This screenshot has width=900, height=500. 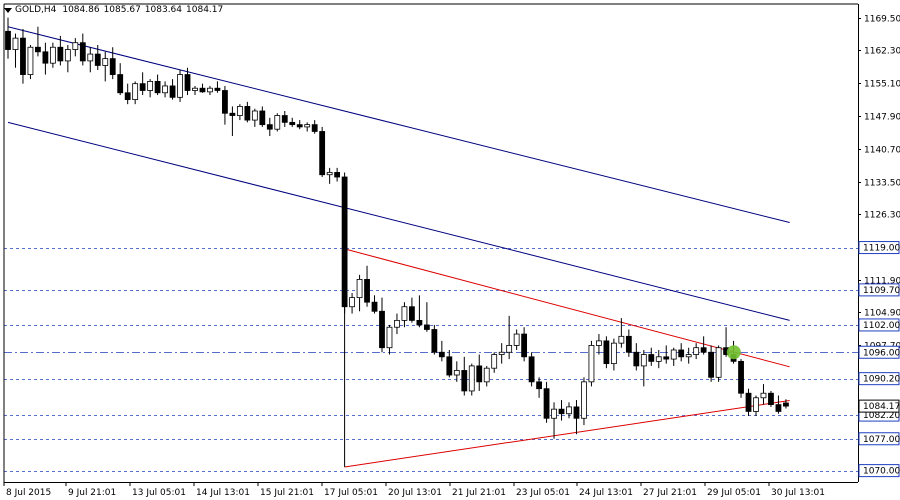 What do you see at coordinates (606, 493) in the screenshot?
I see `time-tick-label: 24 Jul 13:01` at bounding box center [606, 493].